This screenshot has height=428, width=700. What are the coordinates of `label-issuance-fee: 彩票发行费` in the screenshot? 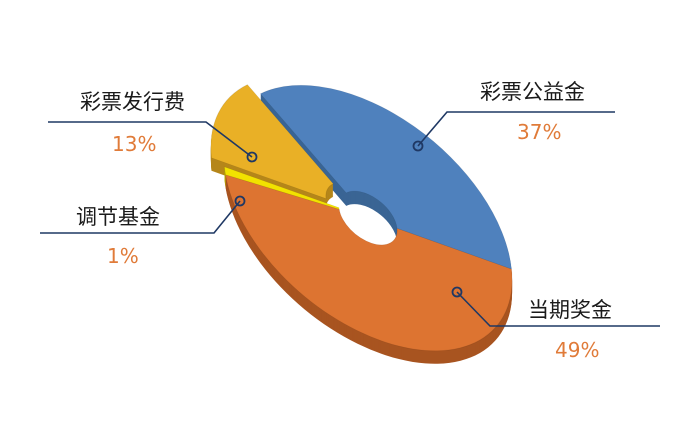 It's located at (132, 102).